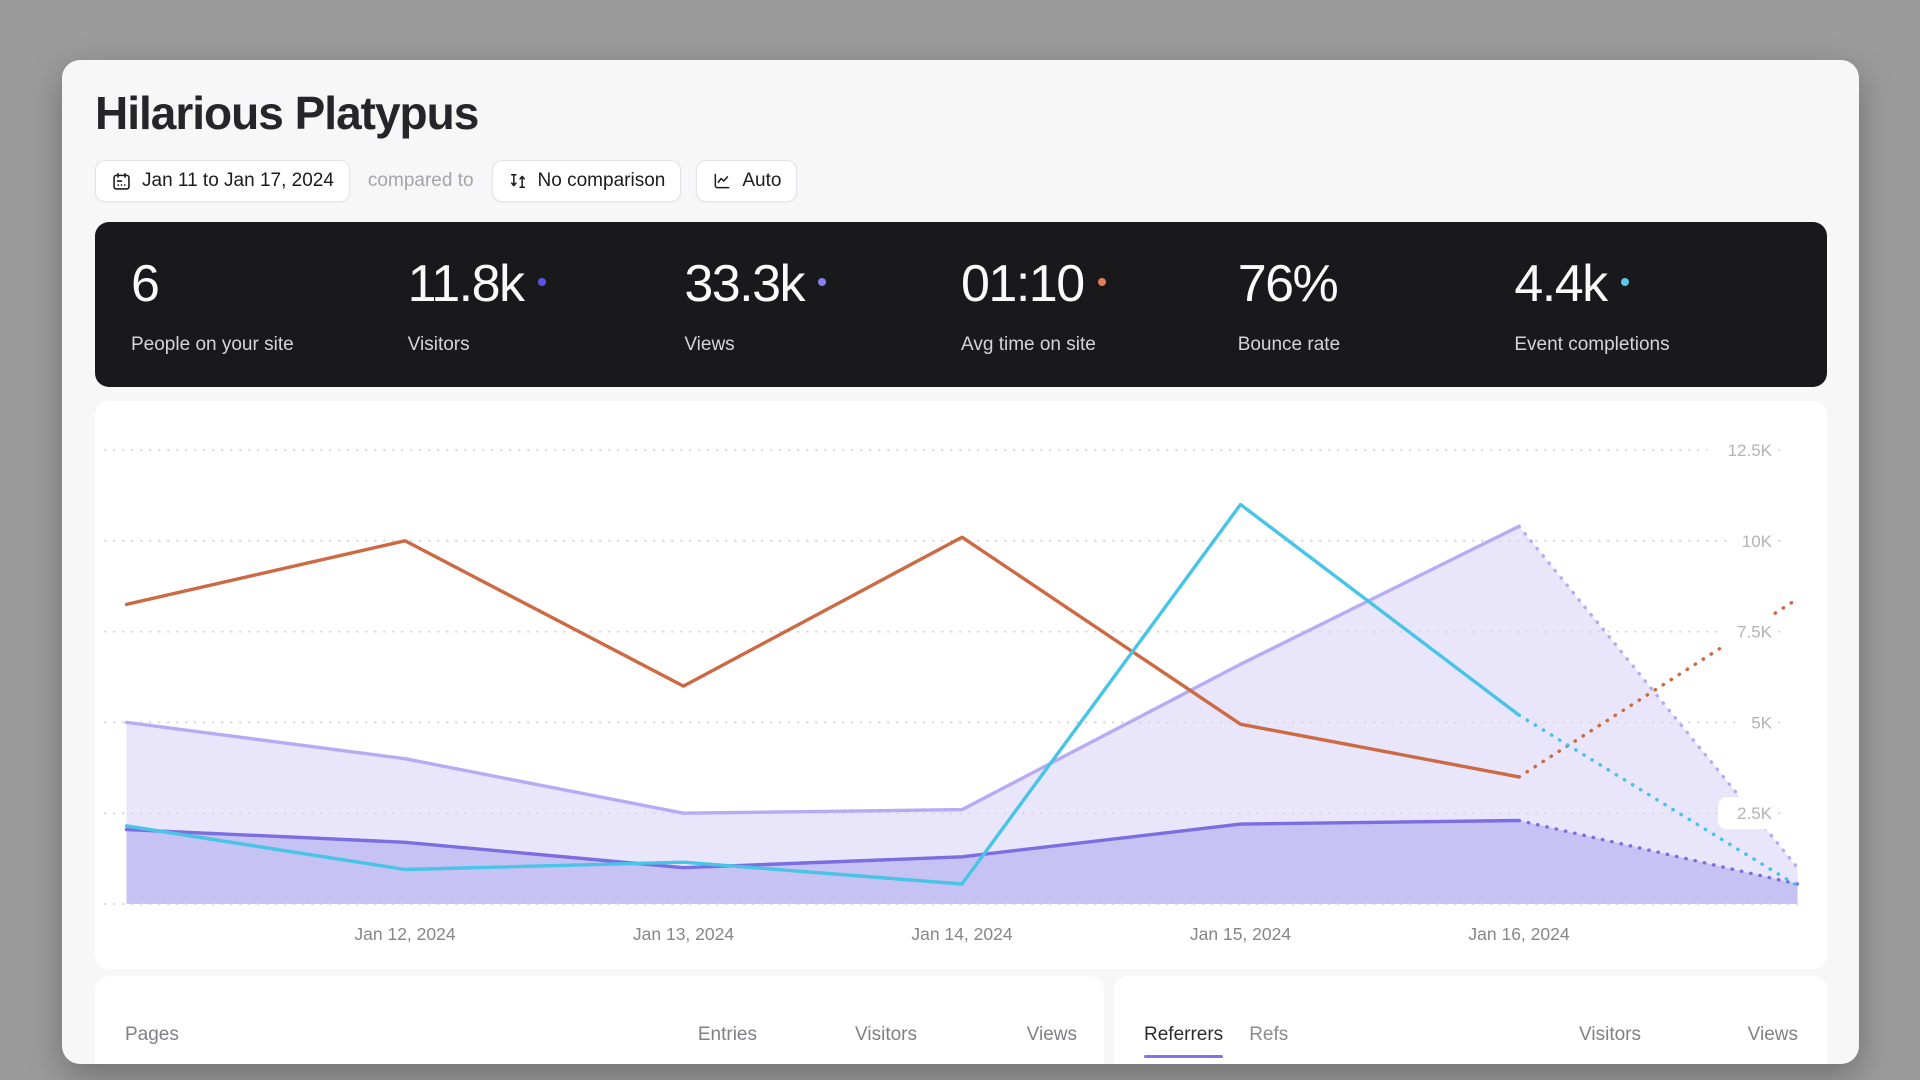  I want to click on column-header-entries: Entries, so click(727, 1034).